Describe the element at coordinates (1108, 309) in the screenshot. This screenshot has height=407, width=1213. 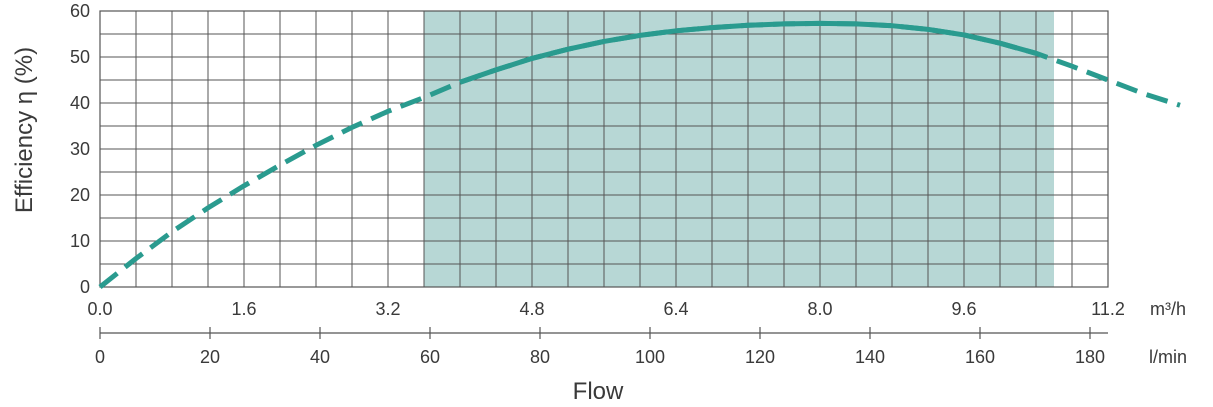
I see `x-primary-tick-label: 11.2` at that location.